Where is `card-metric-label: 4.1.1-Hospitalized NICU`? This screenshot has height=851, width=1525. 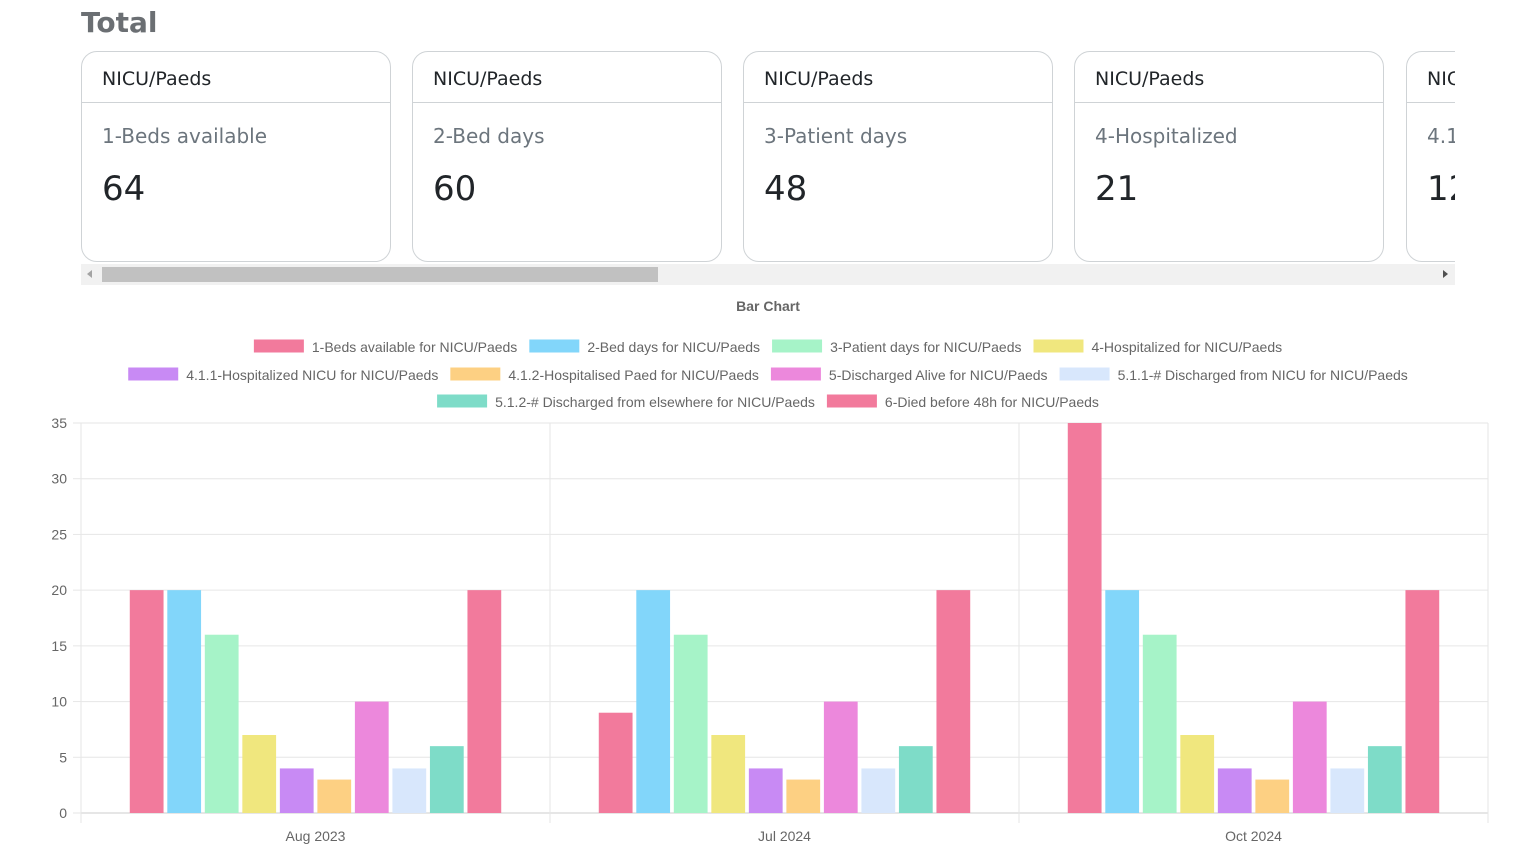
card-metric-label: 4.1.1-Hospitalized NICU is located at coordinates (1441, 136).